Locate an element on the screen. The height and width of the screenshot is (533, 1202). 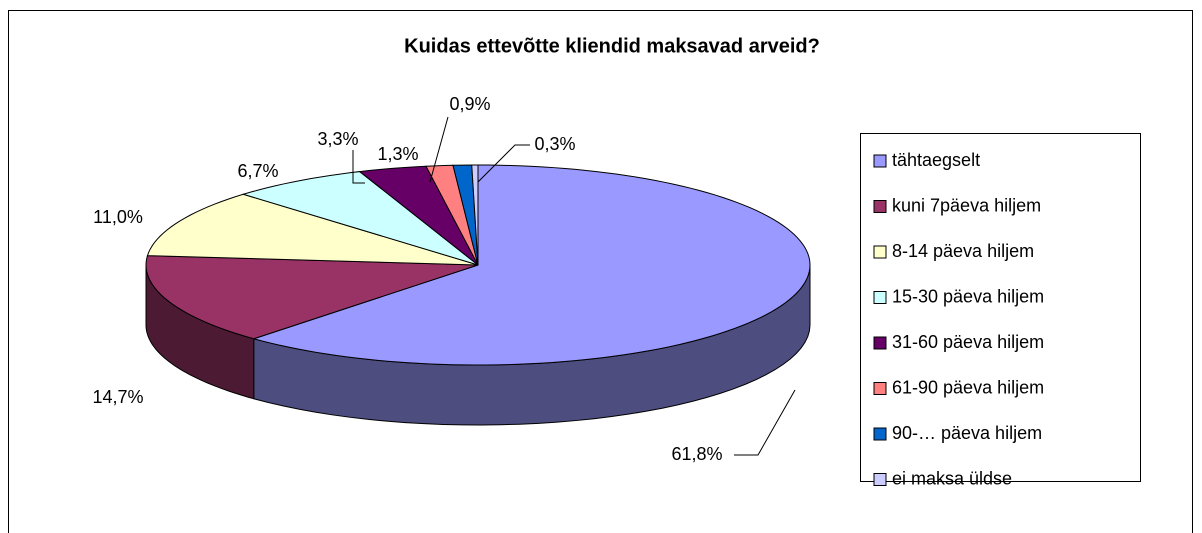
data-label: 0,9% is located at coordinates (469, 104).